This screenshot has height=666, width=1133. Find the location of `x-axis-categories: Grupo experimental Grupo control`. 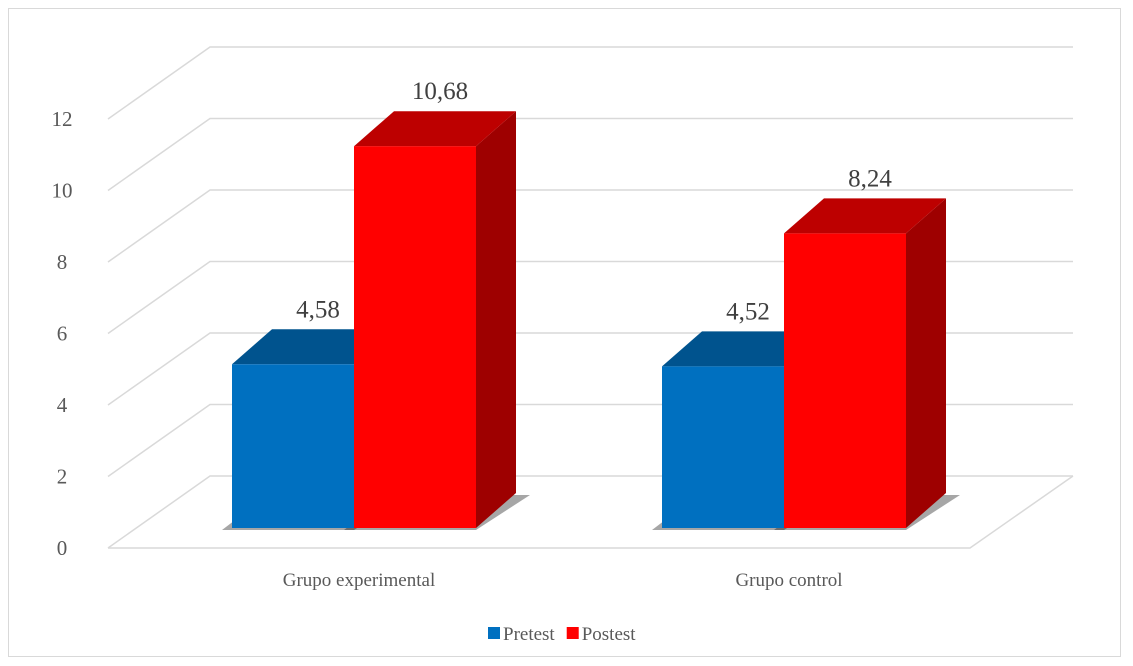

x-axis-categories: Grupo experimental Grupo control is located at coordinates (563, 580).